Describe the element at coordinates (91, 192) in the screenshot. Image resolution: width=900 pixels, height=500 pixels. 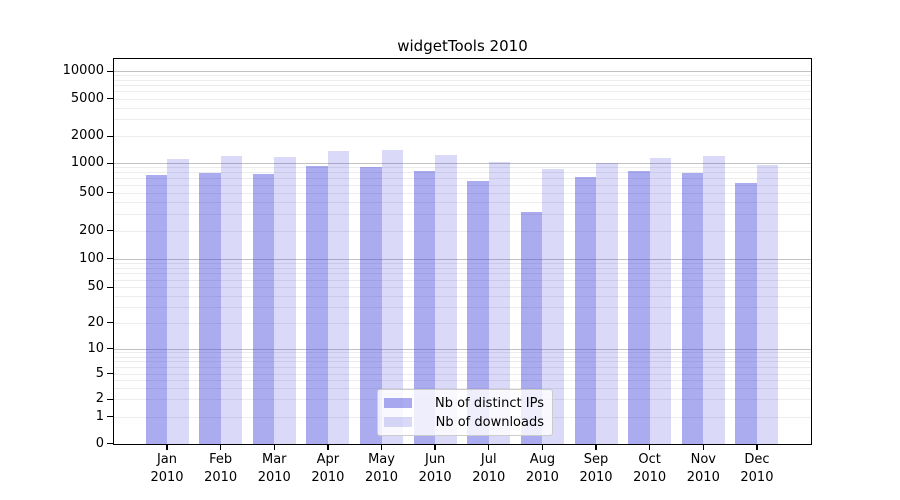
I see `y-tick-label: 500` at that location.